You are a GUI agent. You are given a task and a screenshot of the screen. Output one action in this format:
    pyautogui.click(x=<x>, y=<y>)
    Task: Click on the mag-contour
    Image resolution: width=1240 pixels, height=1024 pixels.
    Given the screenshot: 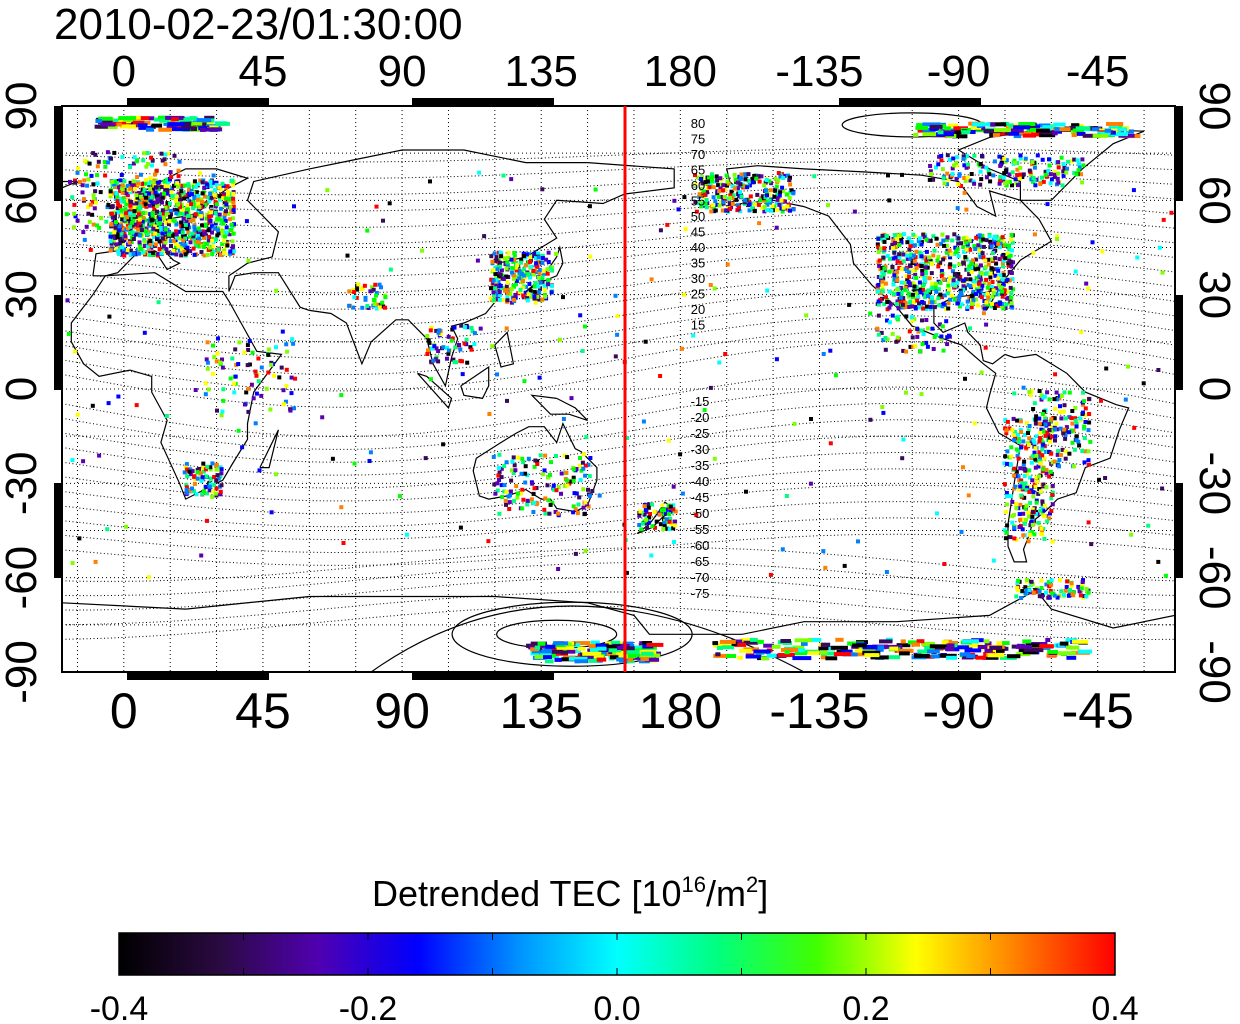 What is the action you would take?
    pyautogui.click(x=618, y=403)
    